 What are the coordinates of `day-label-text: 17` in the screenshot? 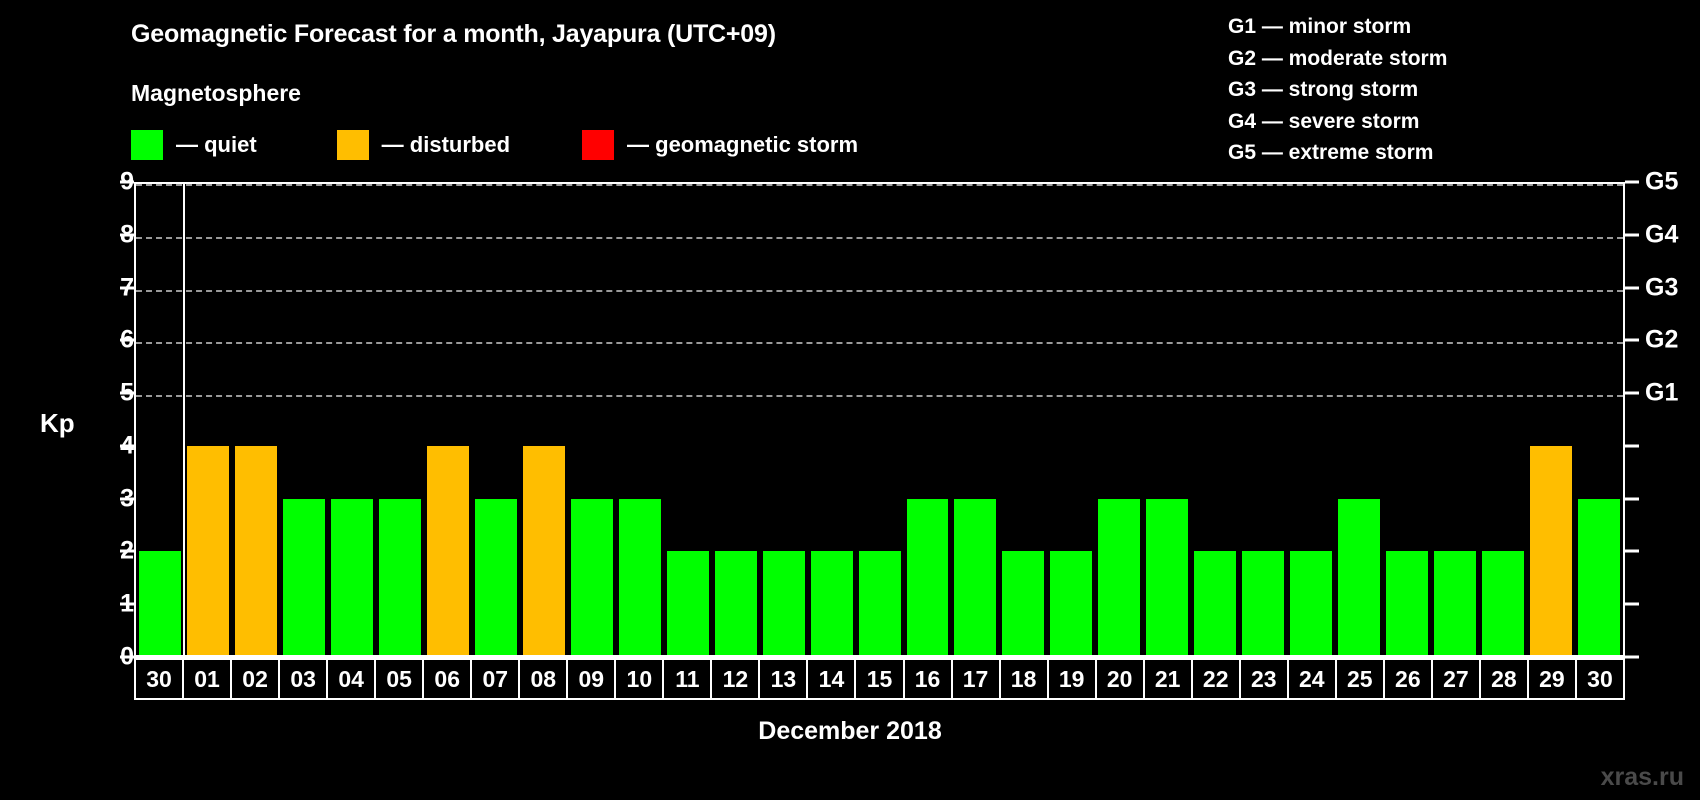 It's located at (975, 678).